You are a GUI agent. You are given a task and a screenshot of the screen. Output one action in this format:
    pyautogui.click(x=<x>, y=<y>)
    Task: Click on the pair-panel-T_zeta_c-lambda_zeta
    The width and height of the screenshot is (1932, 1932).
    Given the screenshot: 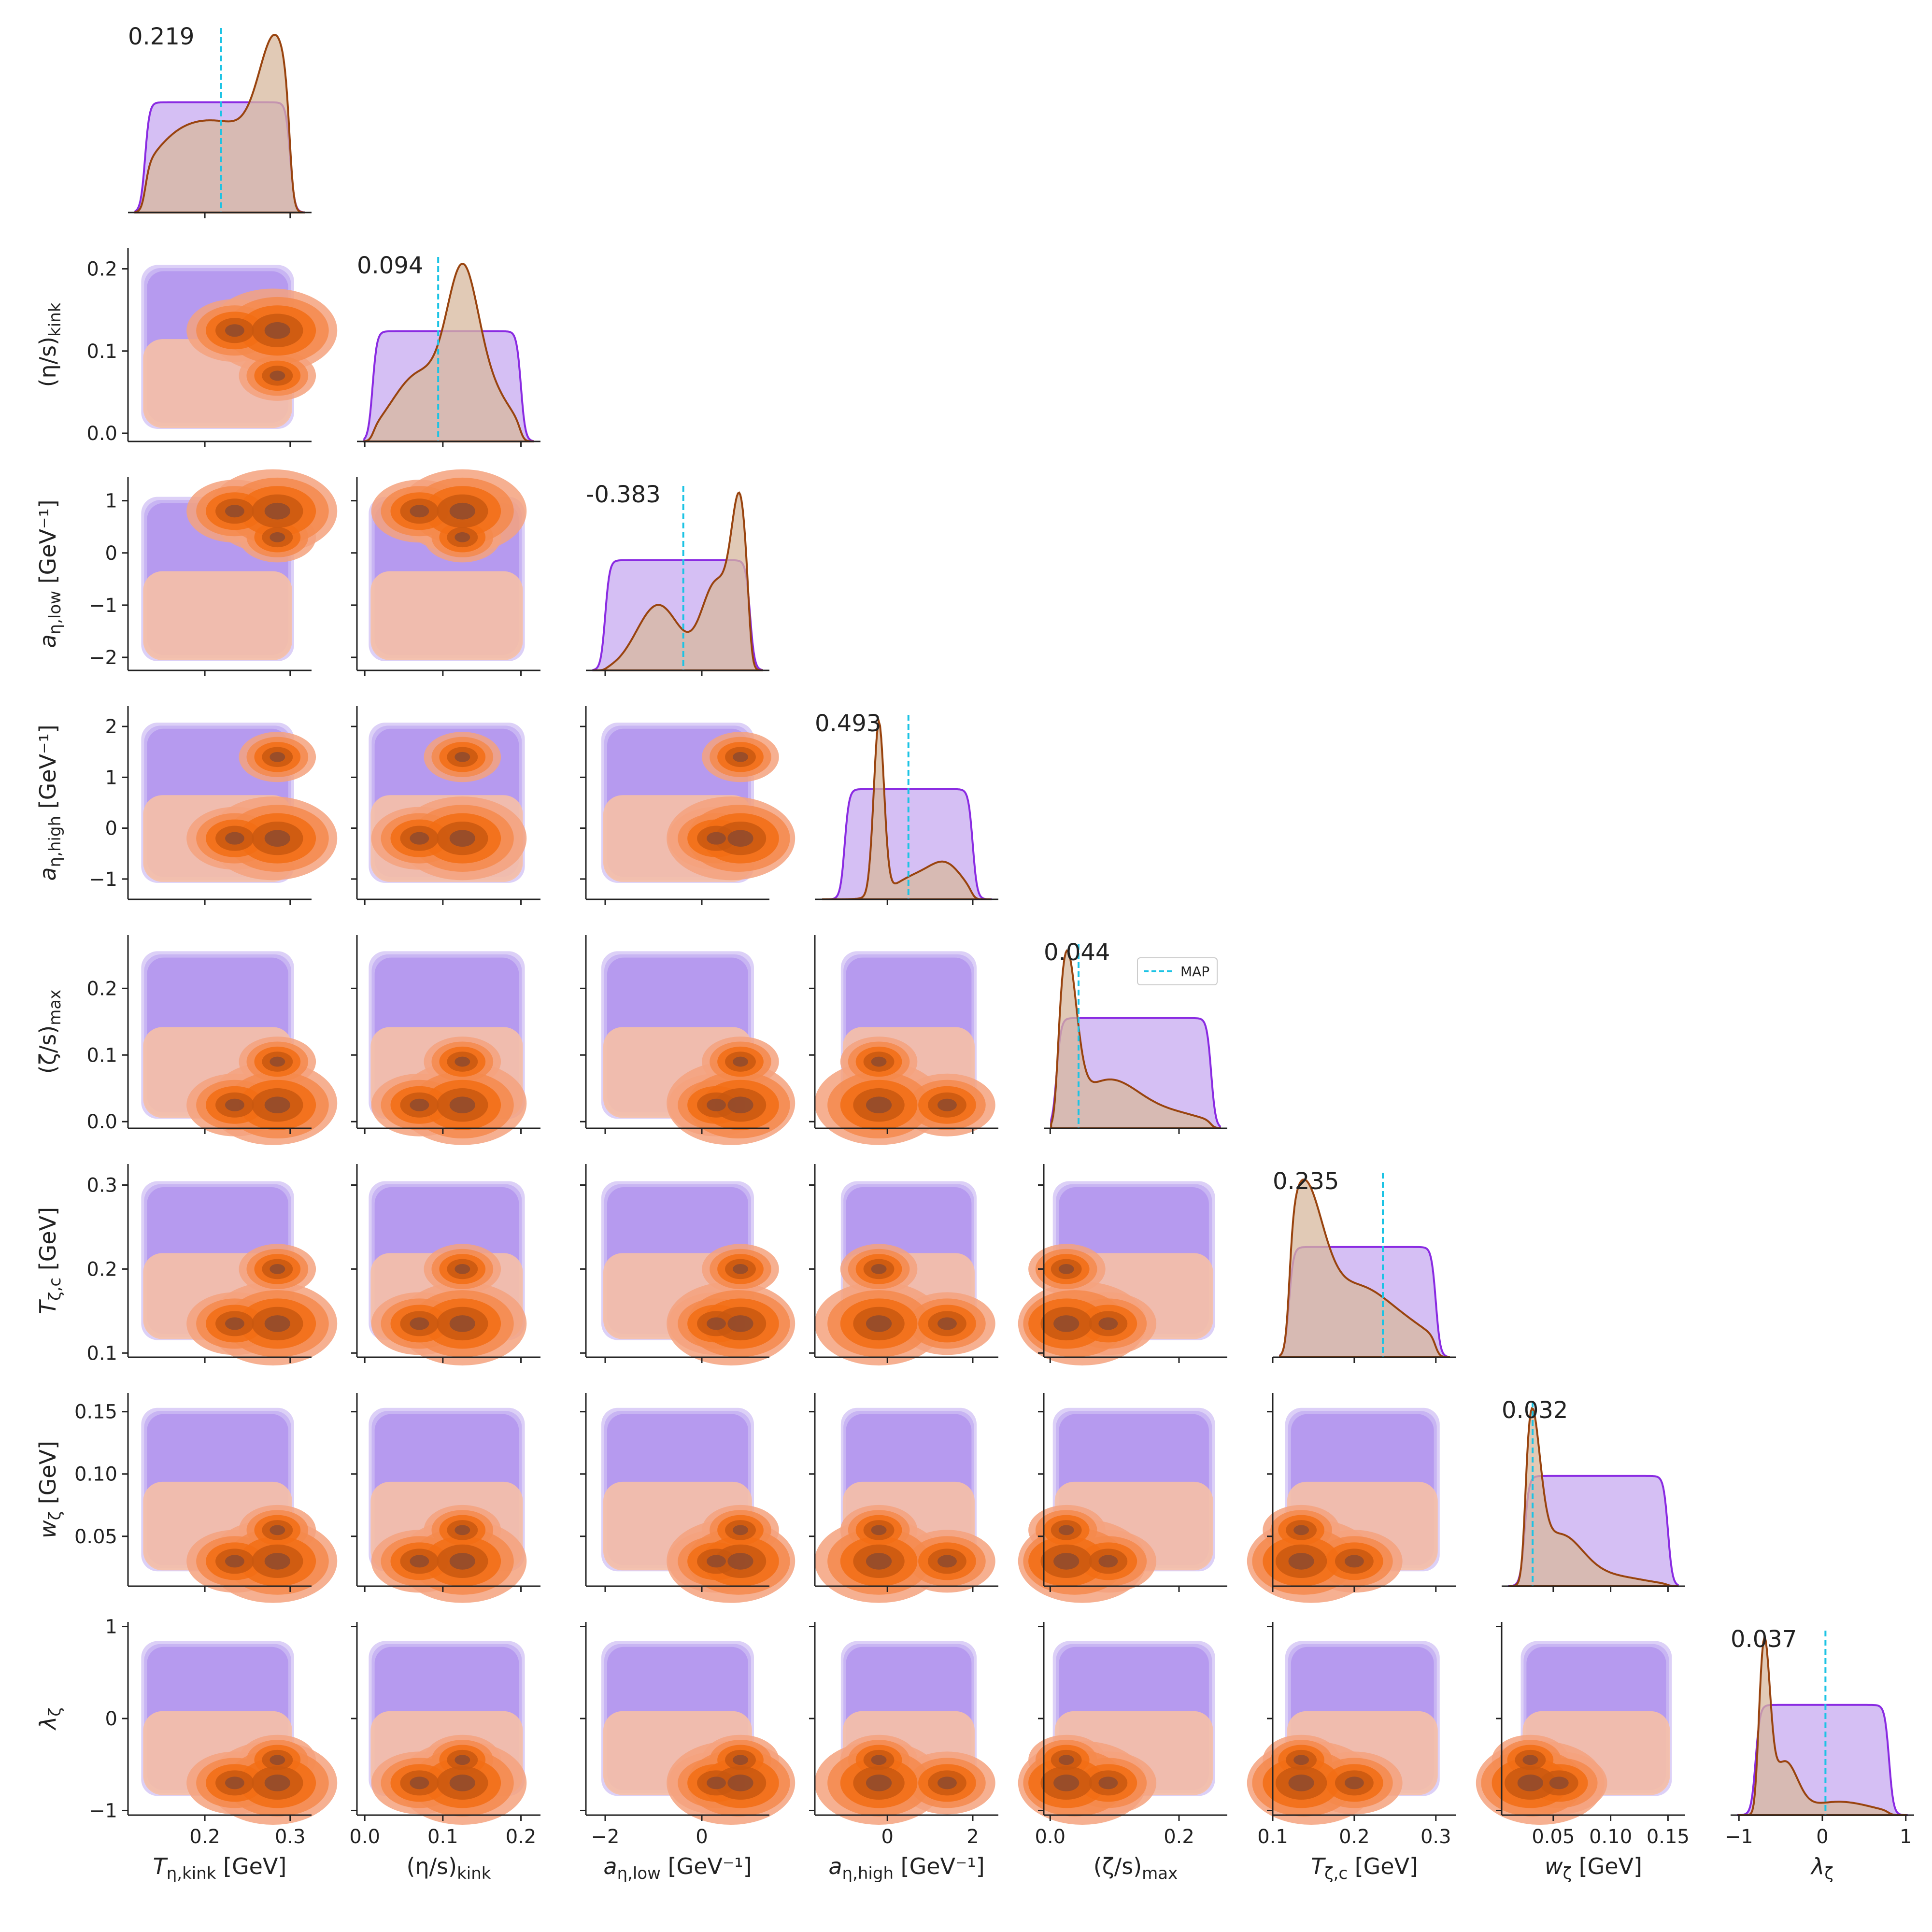 What is the action you would take?
    pyautogui.click(x=1351, y=1723)
    